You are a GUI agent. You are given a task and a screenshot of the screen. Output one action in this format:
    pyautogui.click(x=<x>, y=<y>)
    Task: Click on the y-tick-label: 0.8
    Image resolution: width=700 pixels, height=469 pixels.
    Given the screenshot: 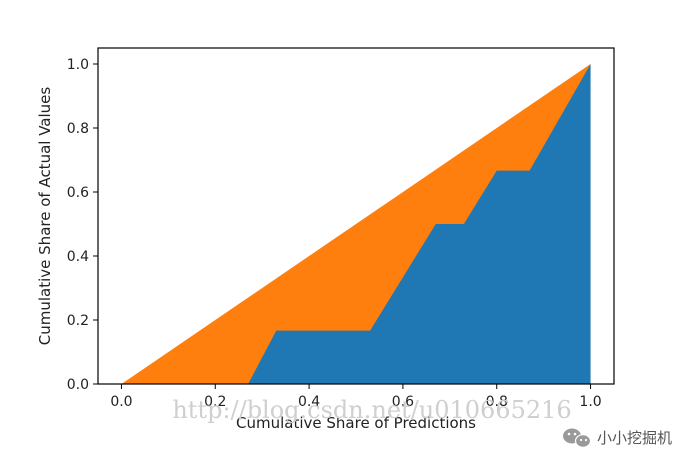 What is the action you would take?
    pyautogui.click(x=78, y=129)
    